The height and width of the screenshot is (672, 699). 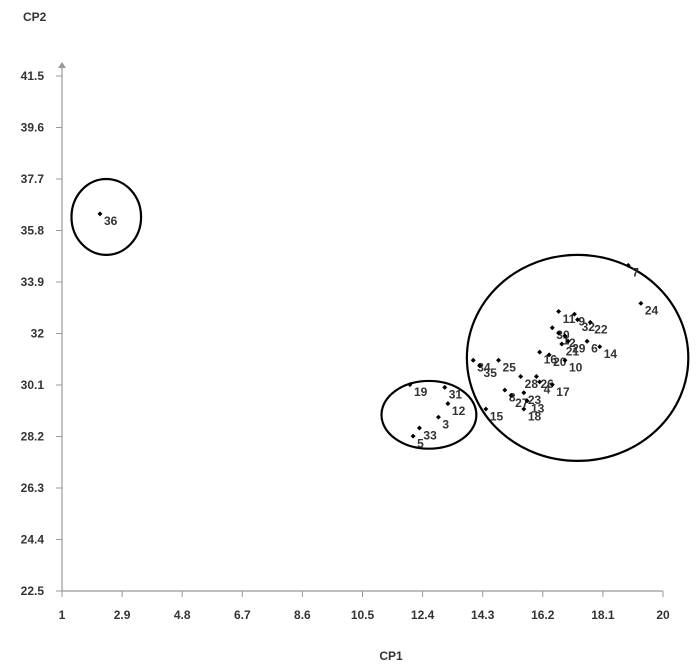 I want to click on point-label: 22, so click(x=601, y=330).